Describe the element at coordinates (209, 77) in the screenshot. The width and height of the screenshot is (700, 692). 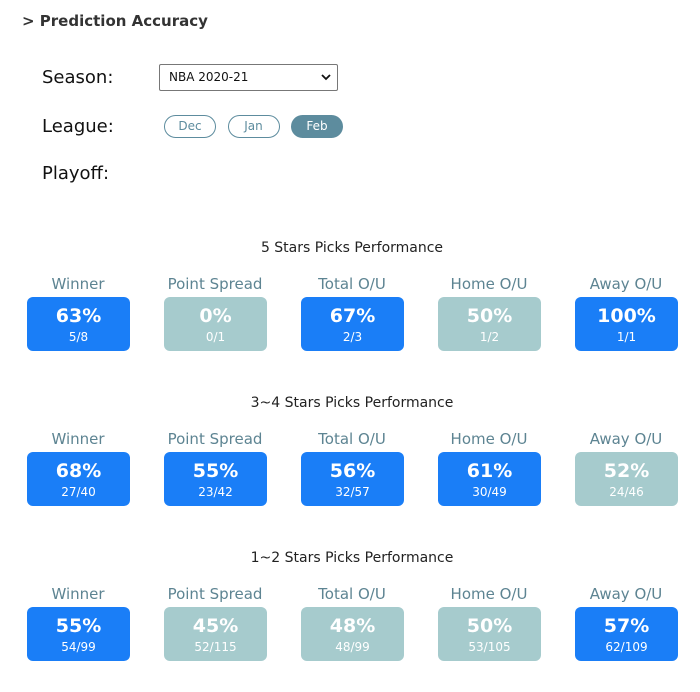
I see `season-value: NBA 2020-21` at that location.